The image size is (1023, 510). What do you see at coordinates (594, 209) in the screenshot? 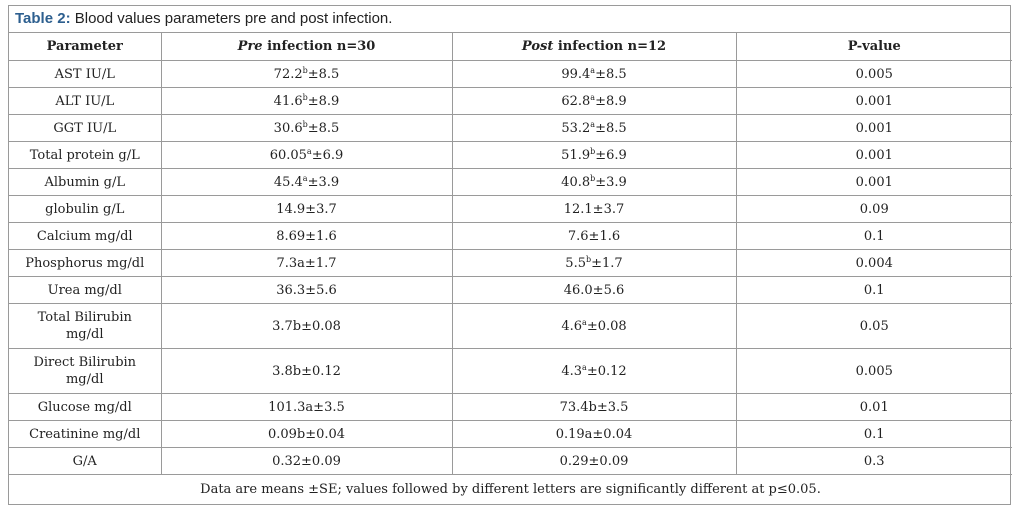
I see `cell-post-infection: 12.1±3.7` at bounding box center [594, 209].